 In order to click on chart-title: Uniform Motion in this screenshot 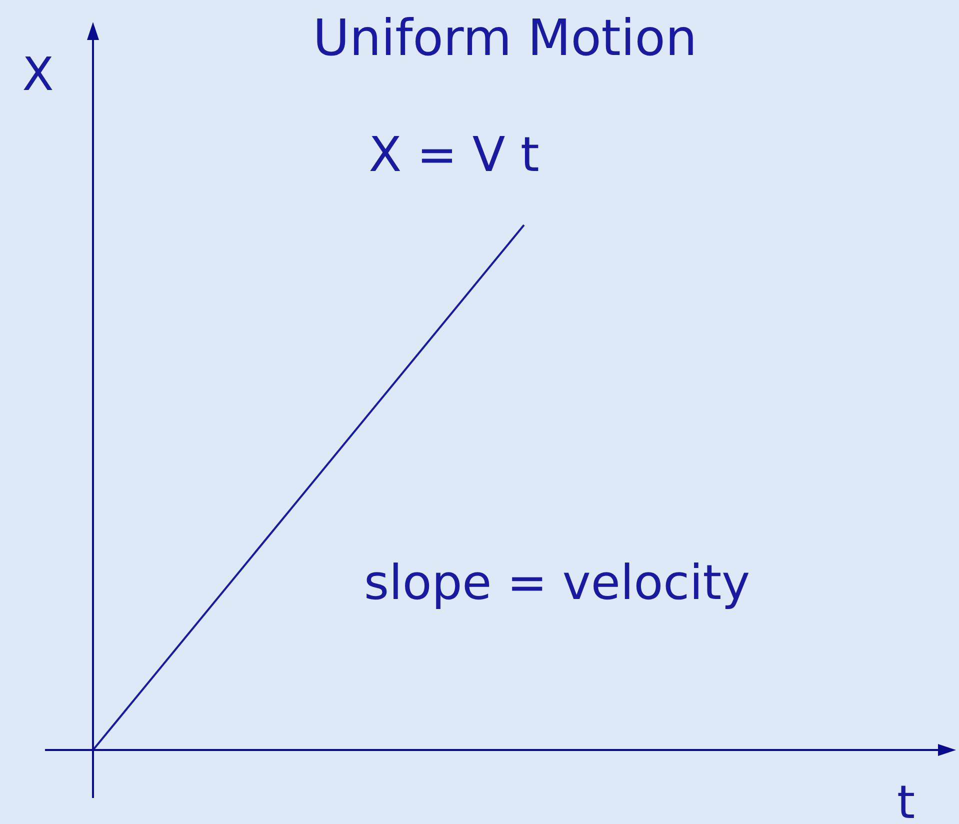, I will do `click(505, 38)`.